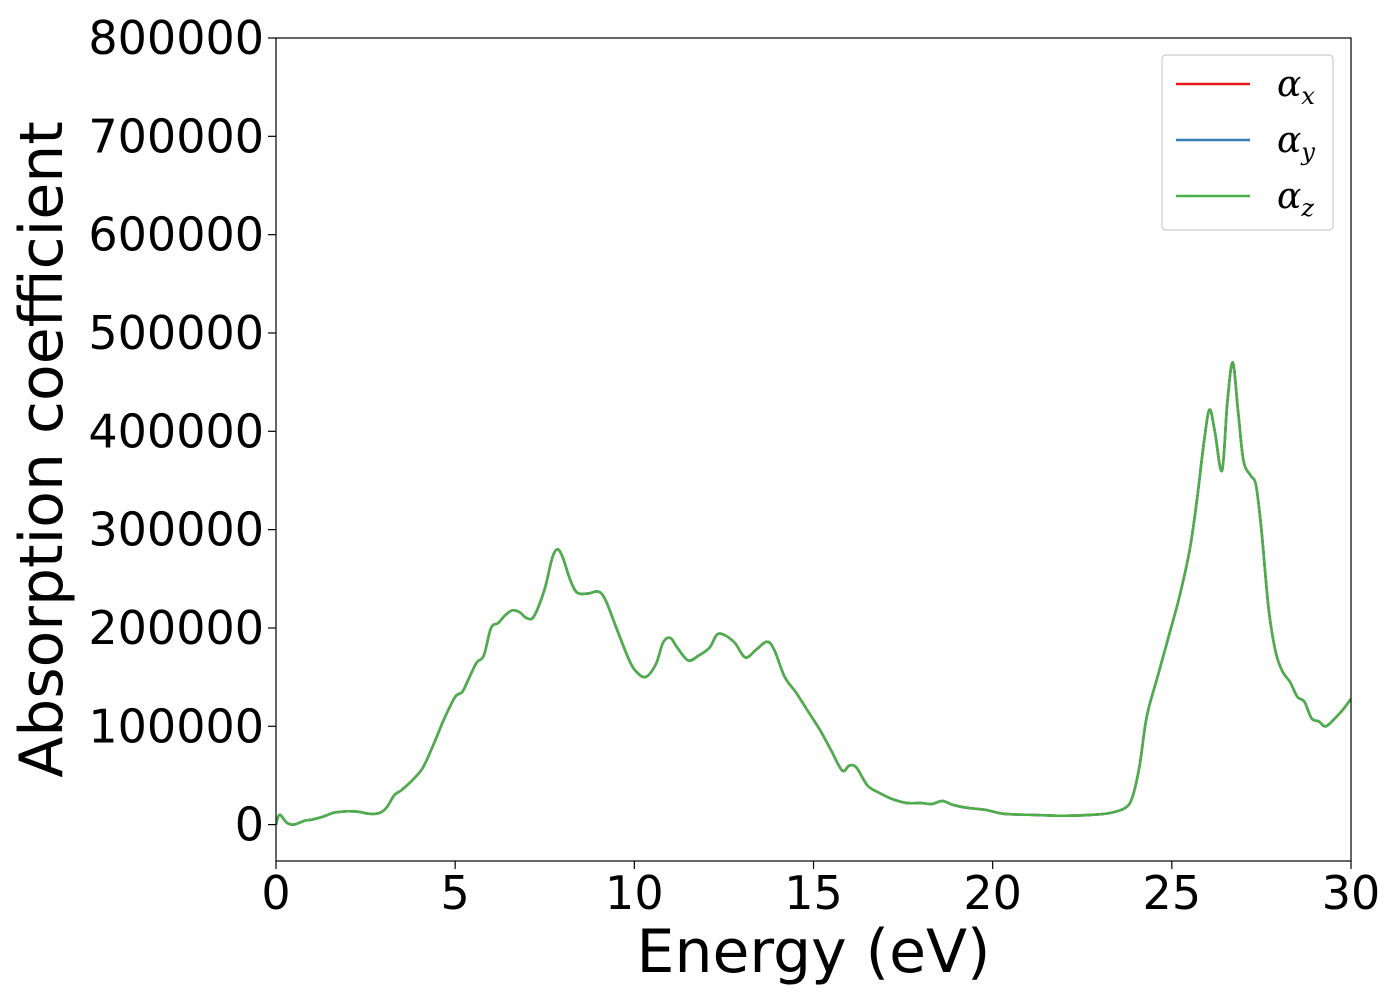 The image size is (1400, 1000). Describe the element at coordinates (176, 431) in the screenshot. I see `y-tick-label: 400000` at that location.